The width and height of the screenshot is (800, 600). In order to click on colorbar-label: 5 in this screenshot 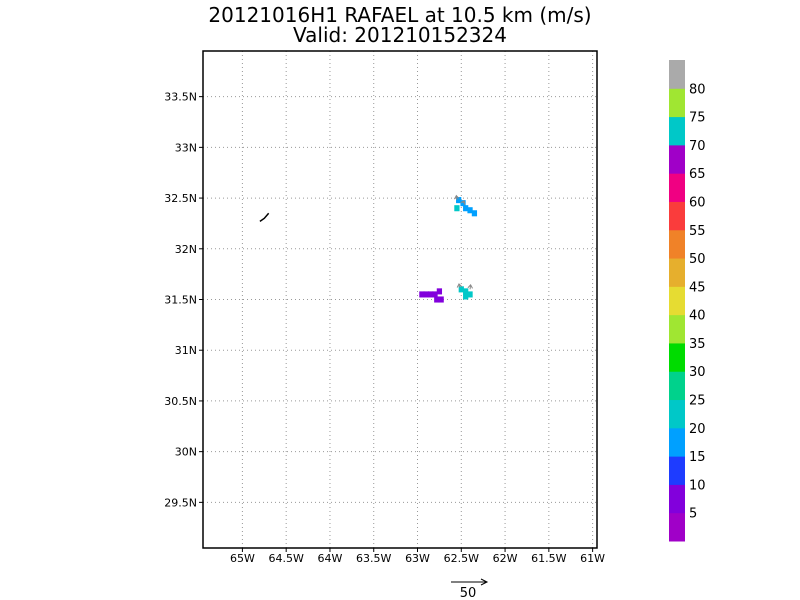, I will do `click(693, 514)`.